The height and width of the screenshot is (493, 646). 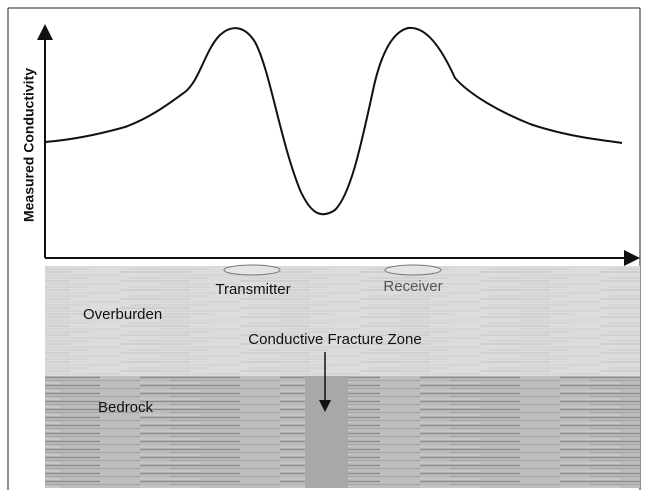 What do you see at coordinates (334, 339) in the screenshot?
I see `fracture-zone-label: Conductive Fracture Zone` at bounding box center [334, 339].